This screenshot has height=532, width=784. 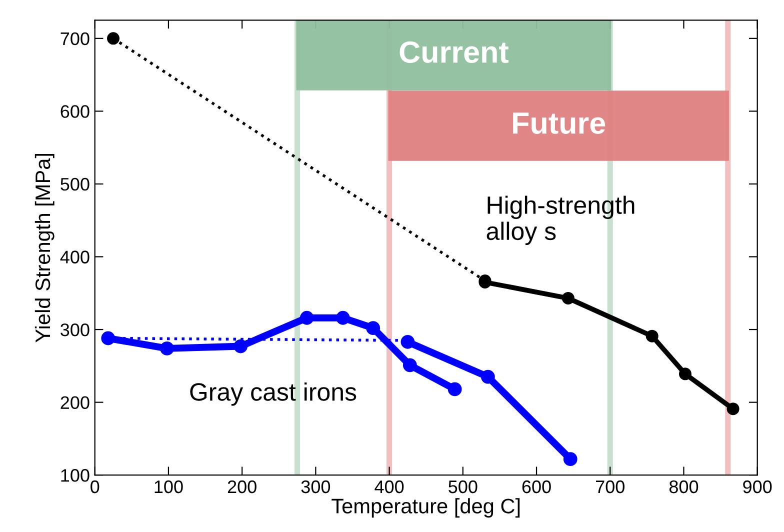 What do you see at coordinates (168, 487) in the screenshot?
I see `x-tick-label: 100` at bounding box center [168, 487].